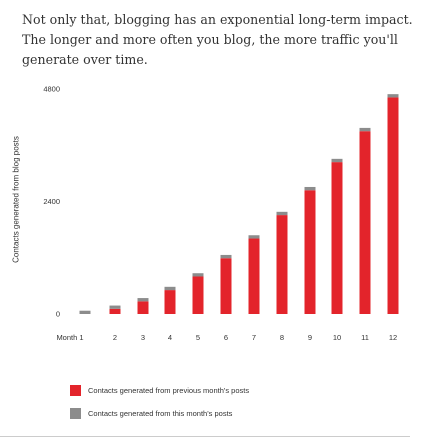 The height and width of the screenshot is (439, 430). Describe the element at coordinates (143, 337) in the screenshot. I see `x-tick-label-3: 3` at that location.